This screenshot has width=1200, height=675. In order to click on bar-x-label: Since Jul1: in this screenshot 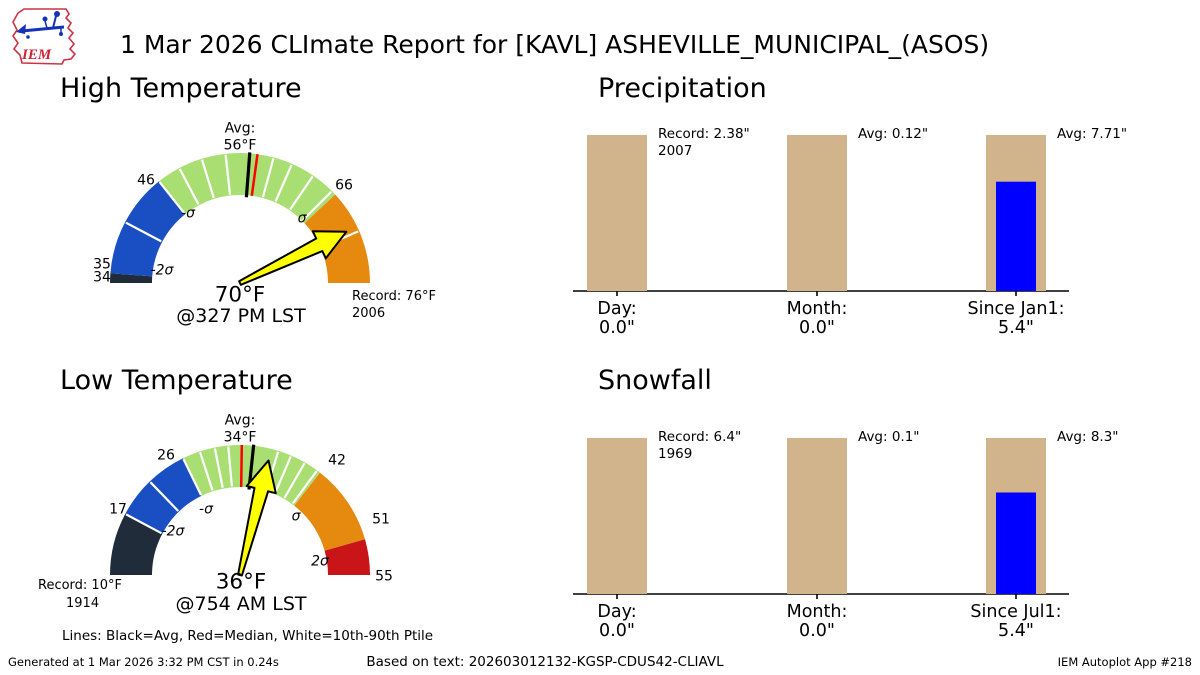, I will do `click(1016, 611)`.